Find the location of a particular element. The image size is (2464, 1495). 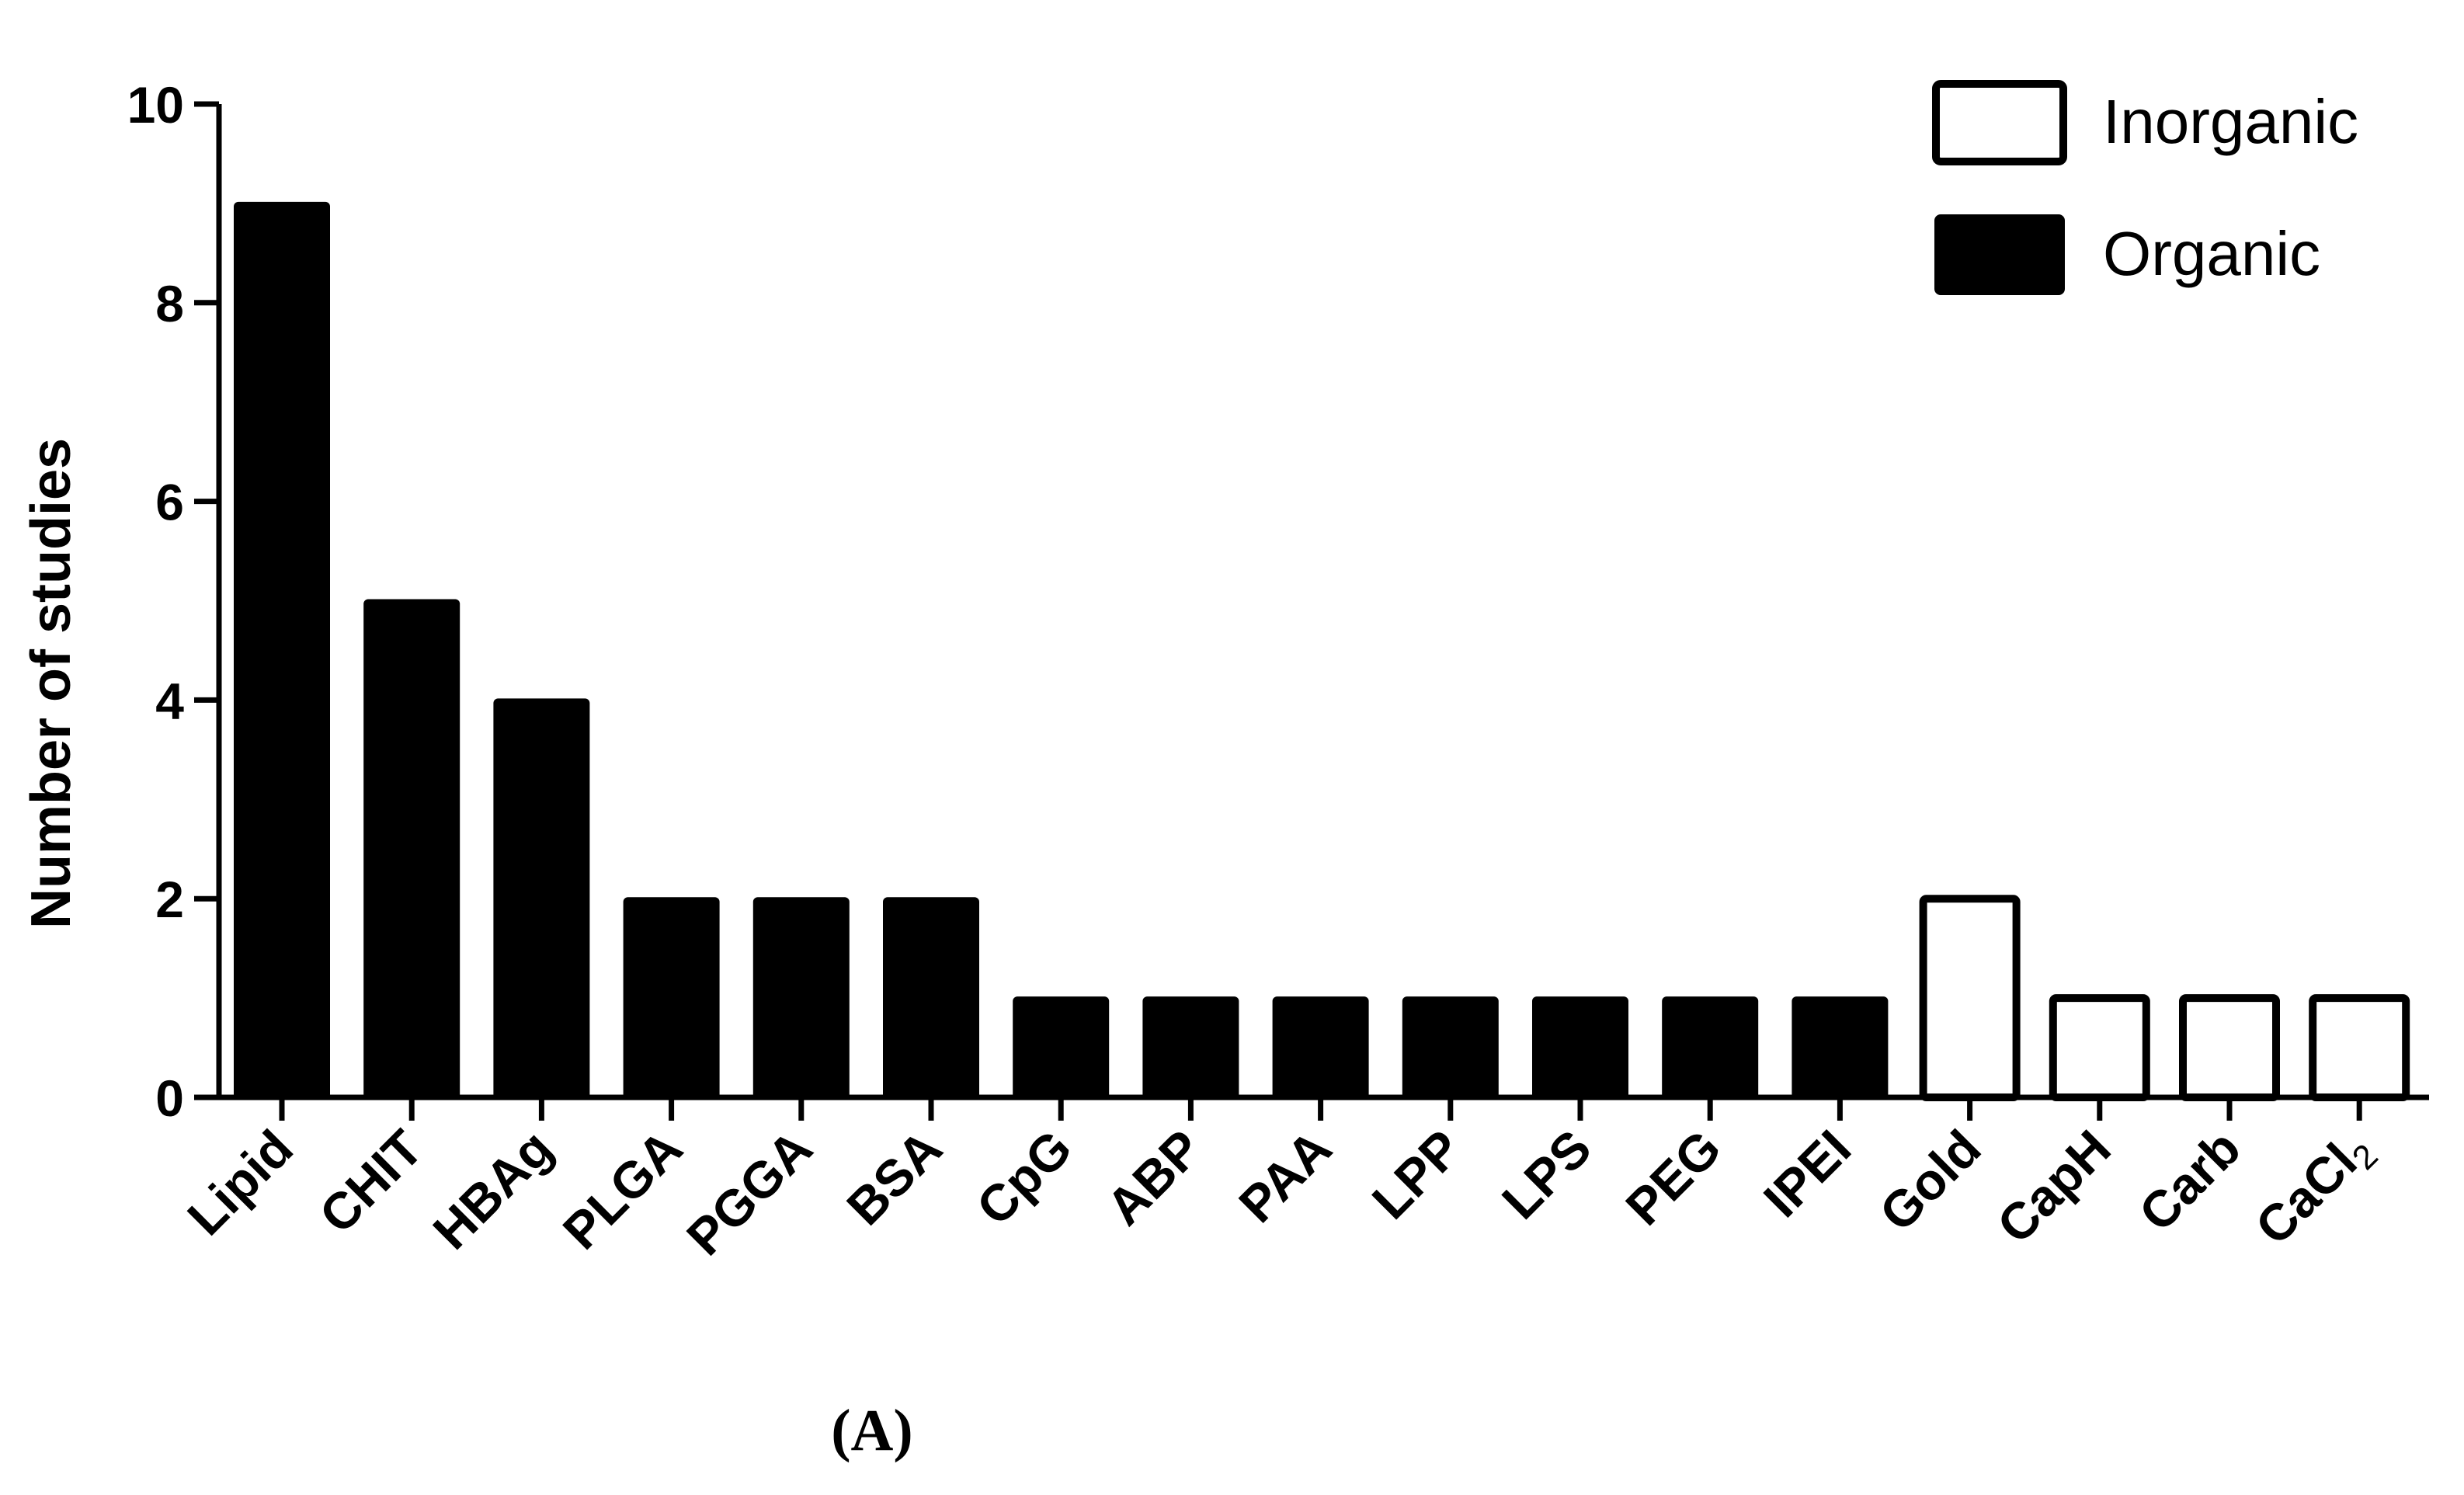

bar-caph is located at coordinates (2099, 1048).